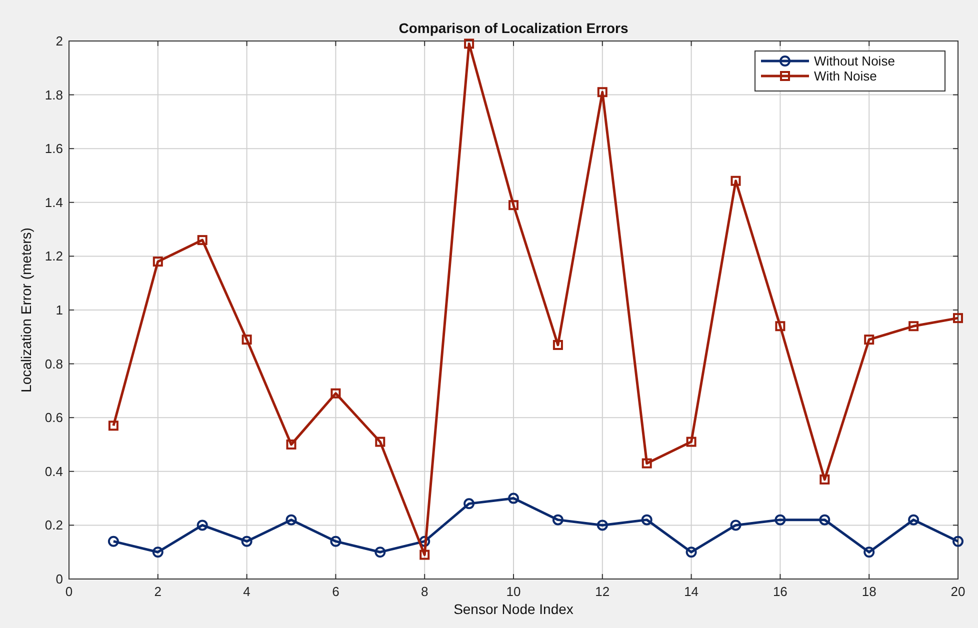 Image resolution: width=978 pixels, height=628 pixels. I want to click on y-tick-label: 0.2, so click(53, 525).